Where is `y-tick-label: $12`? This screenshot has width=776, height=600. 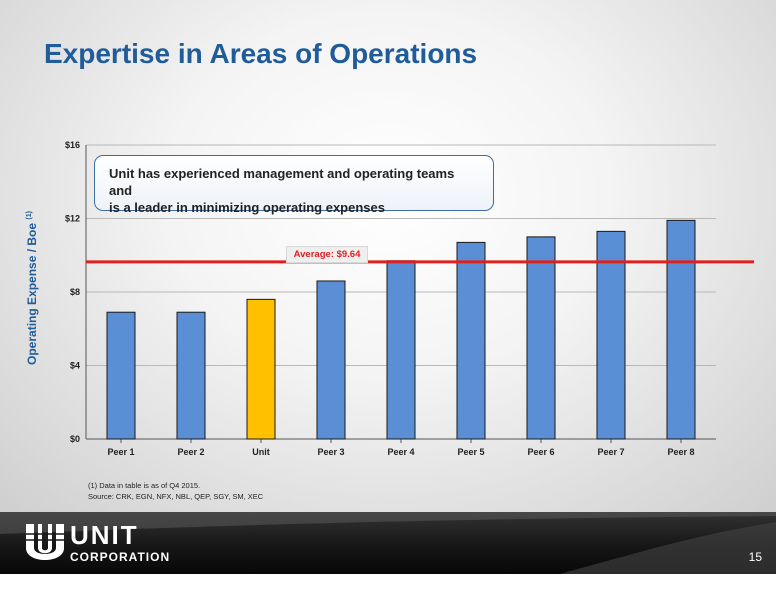 y-tick-label: $12 is located at coordinates (72, 219).